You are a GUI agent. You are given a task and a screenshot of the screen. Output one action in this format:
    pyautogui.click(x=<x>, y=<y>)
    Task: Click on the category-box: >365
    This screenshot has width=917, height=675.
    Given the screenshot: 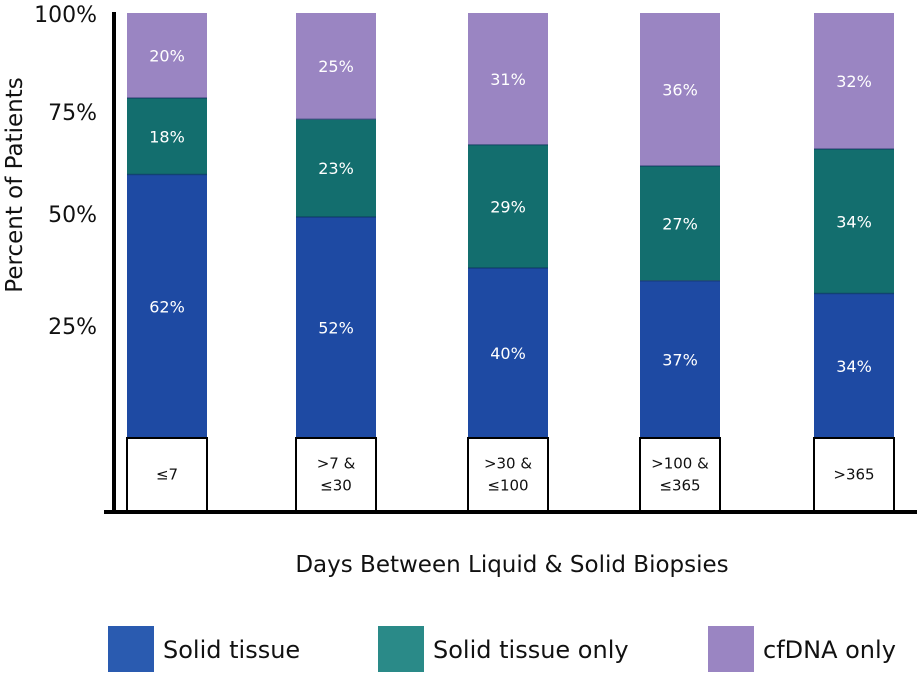 What is the action you would take?
    pyautogui.click(x=854, y=474)
    